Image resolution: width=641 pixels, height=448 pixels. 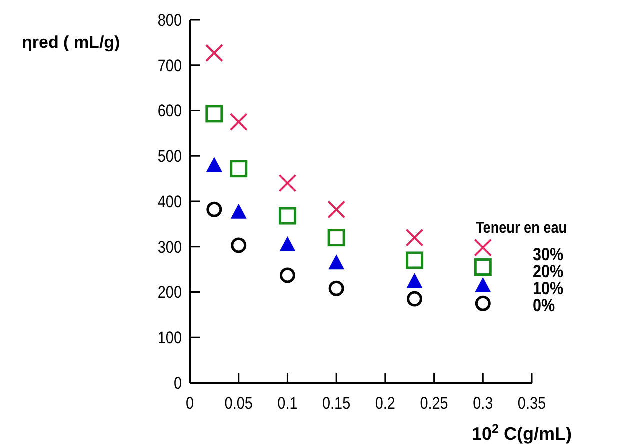 What do you see at coordinates (522, 433) in the screenshot?
I see `x-axis-title: 10$^{2}$ C(g/mL)` at bounding box center [522, 433].